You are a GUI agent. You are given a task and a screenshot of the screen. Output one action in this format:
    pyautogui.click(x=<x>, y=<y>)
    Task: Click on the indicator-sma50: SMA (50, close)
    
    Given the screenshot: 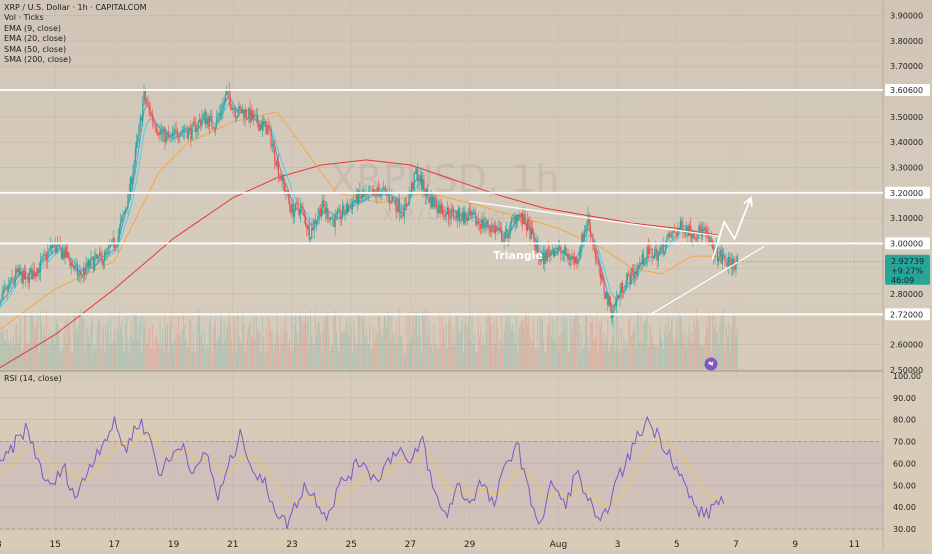 What is the action you would take?
    pyautogui.click(x=75, y=50)
    